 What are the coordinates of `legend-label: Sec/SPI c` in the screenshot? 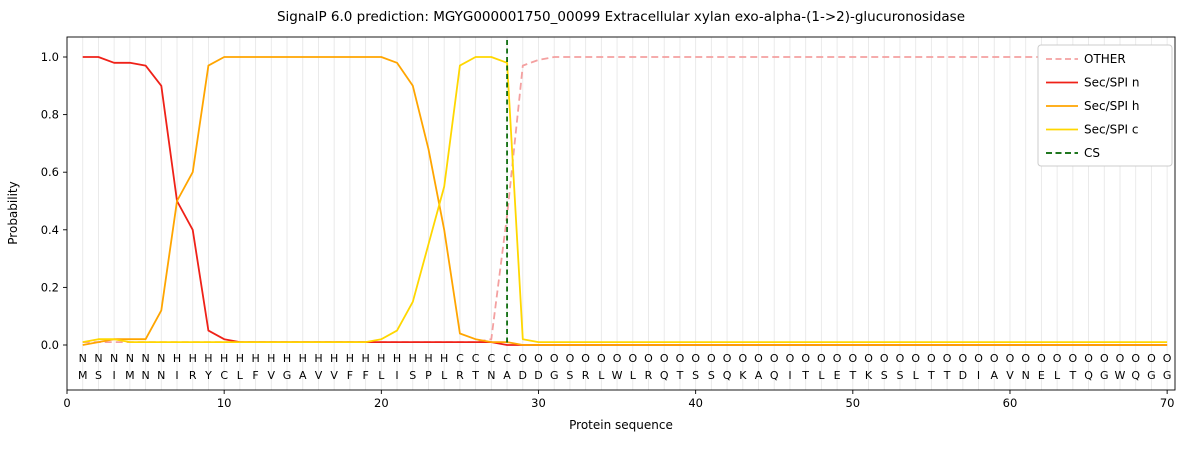 It's located at (1111, 130).